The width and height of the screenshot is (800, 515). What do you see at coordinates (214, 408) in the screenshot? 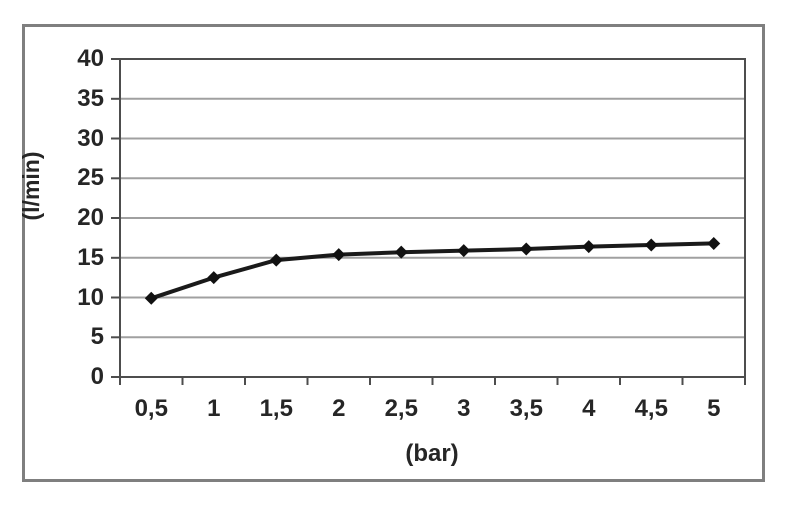
I see `x-tick-label: 1` at bounding box center [214, 408].